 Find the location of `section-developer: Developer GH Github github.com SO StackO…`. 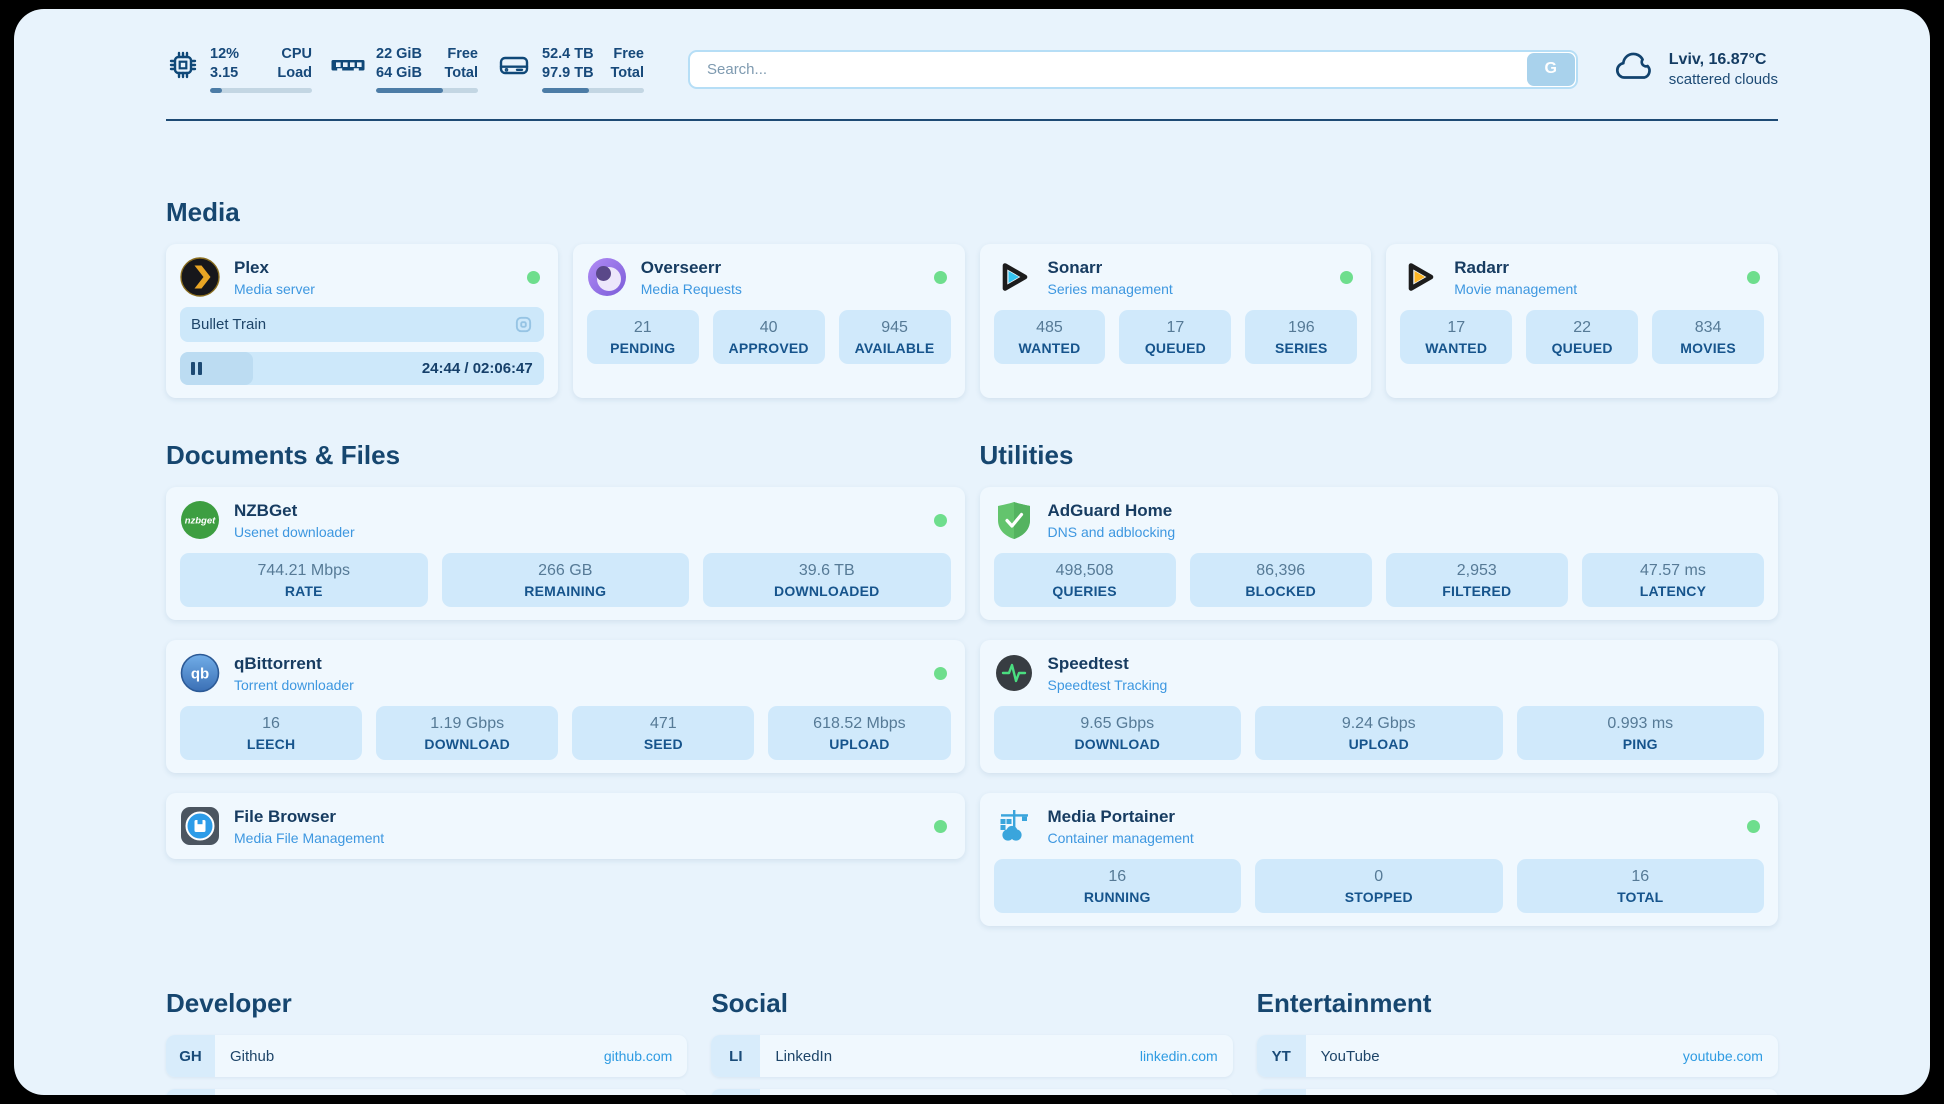

section-developer: Developer GH Github github.com SO StackO… is located at coordinates (427, 1041).